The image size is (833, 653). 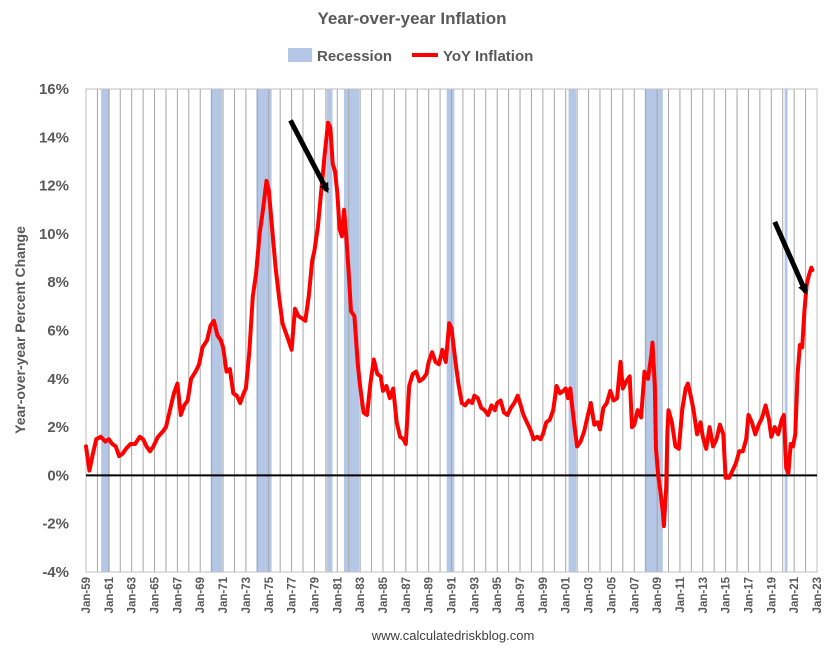 I want to click on x-tick-label: Jan-69, so click(x=201, y=595).